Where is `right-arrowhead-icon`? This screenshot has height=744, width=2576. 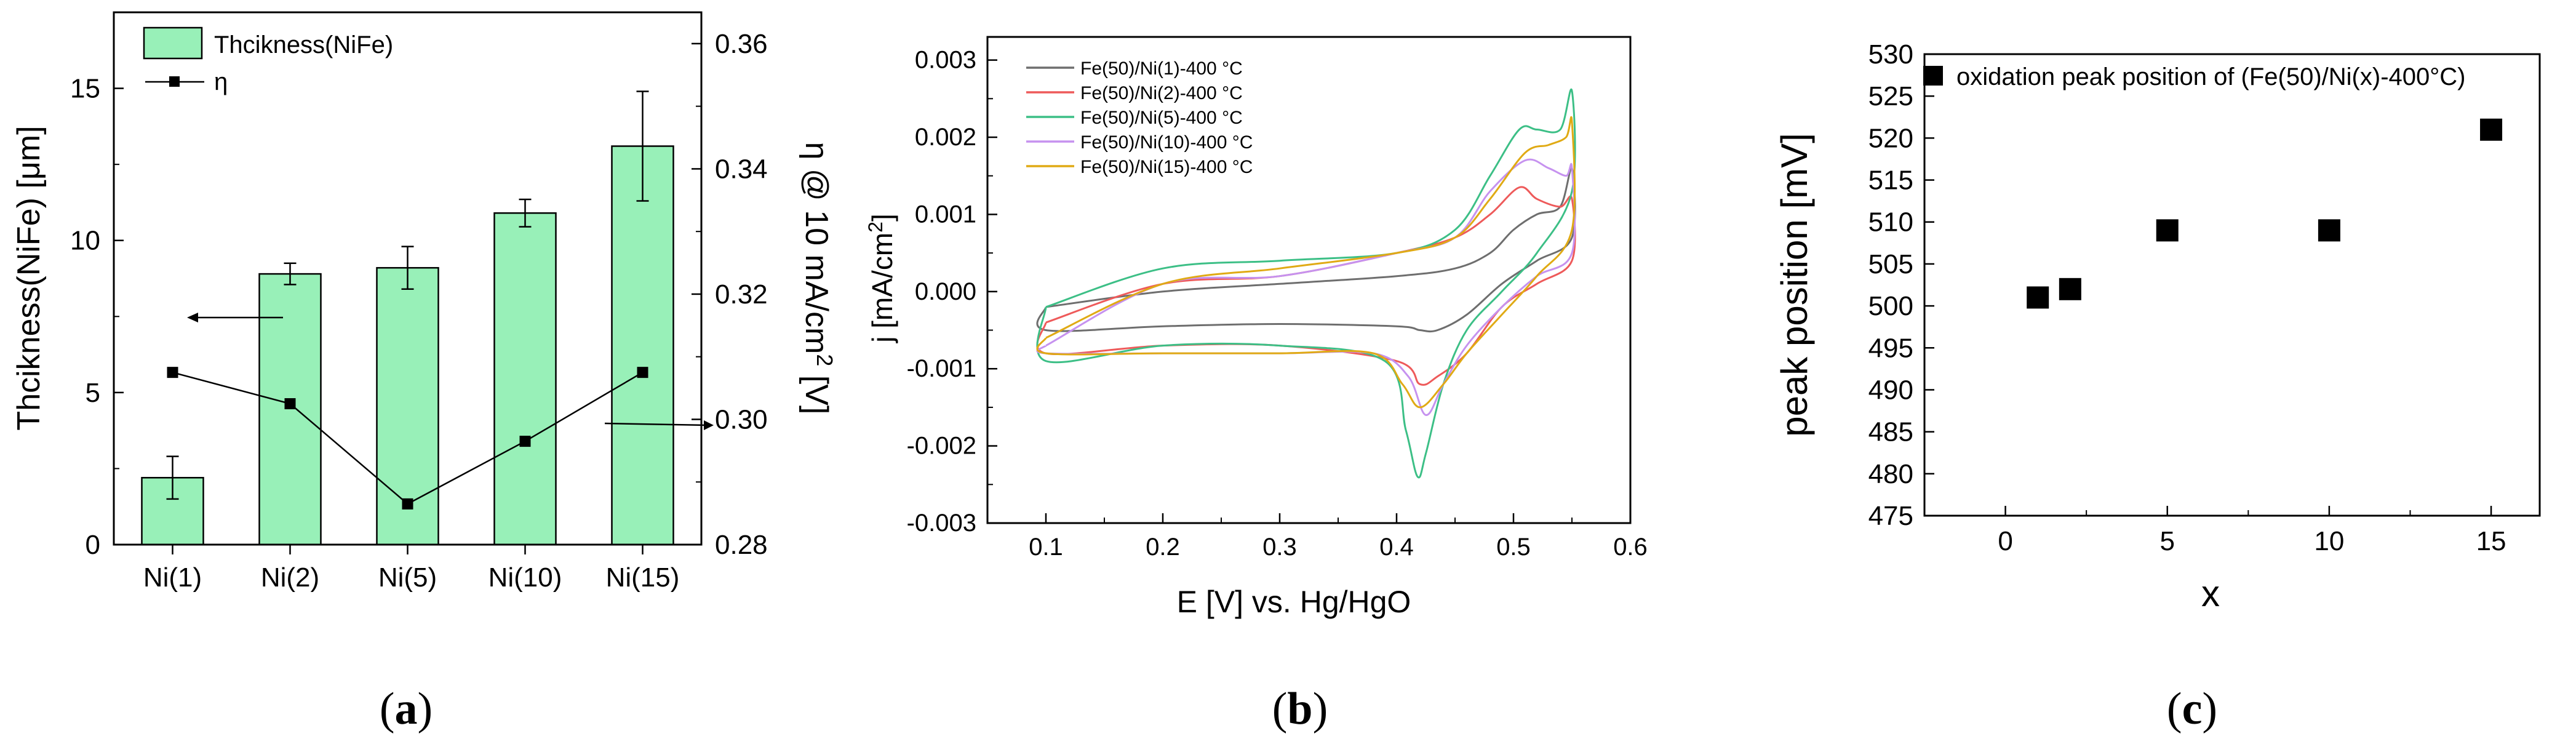
right-arrowhead-icon is located at coordinates (709, 425).